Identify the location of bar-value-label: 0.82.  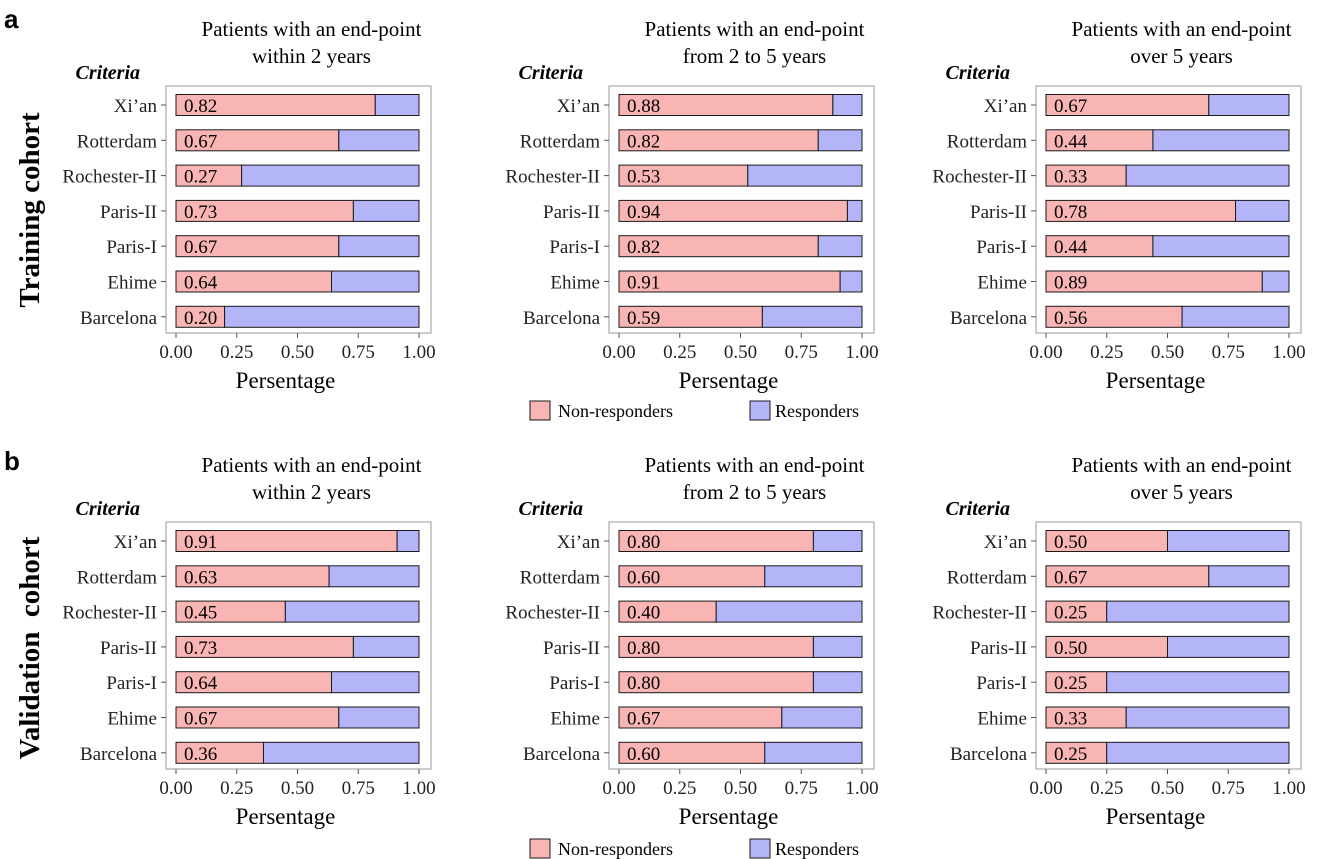
(643, 141).